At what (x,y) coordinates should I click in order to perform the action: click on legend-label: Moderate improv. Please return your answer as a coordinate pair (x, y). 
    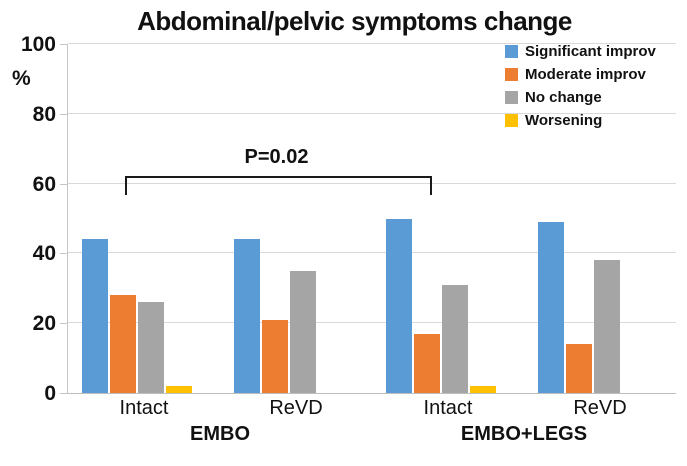
    Looking at the image, I should click on (585, 74).